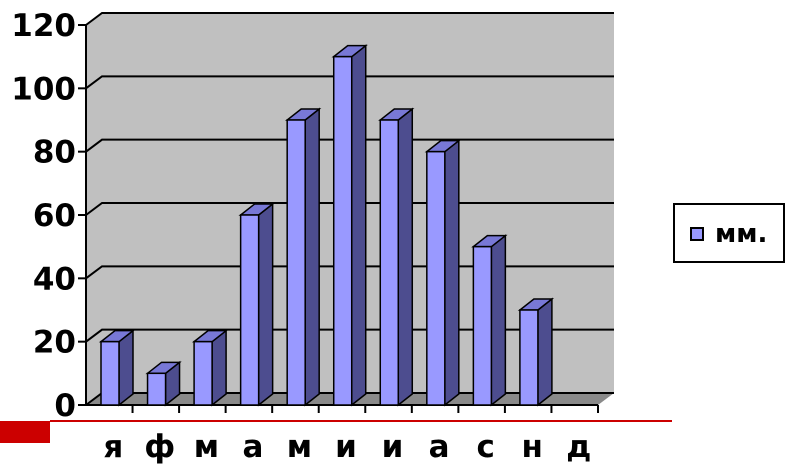 The height and width of the screenshot is (467, 789). I want to click on legend-label: мм., so click(741, 234).